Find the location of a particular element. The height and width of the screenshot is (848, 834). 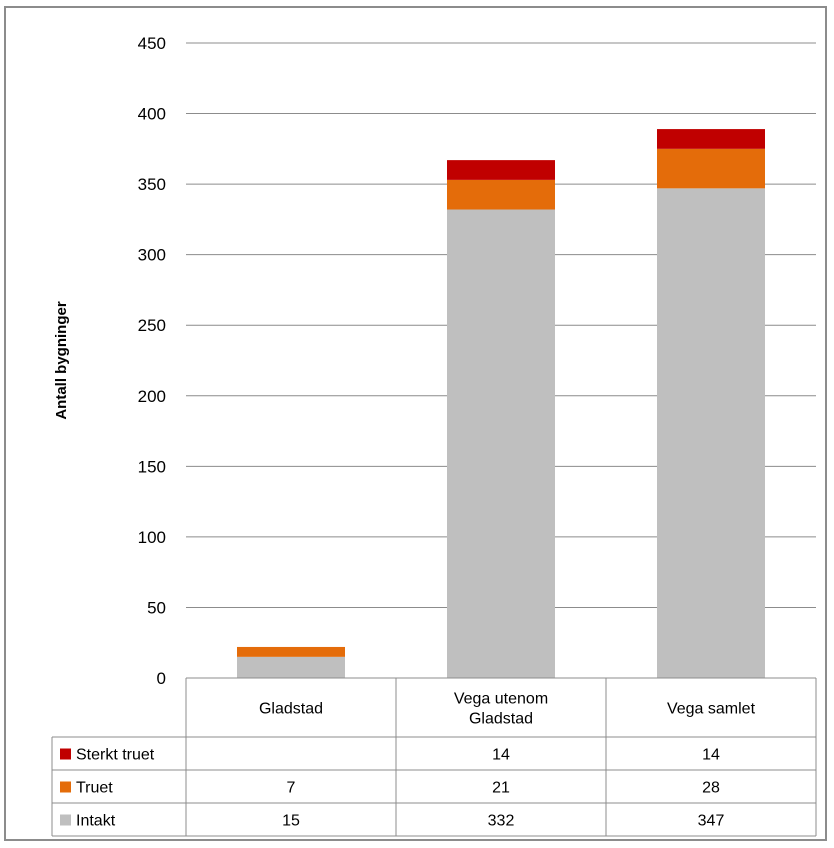

y-tick-label: 200 is located at coordinates (152, 396).